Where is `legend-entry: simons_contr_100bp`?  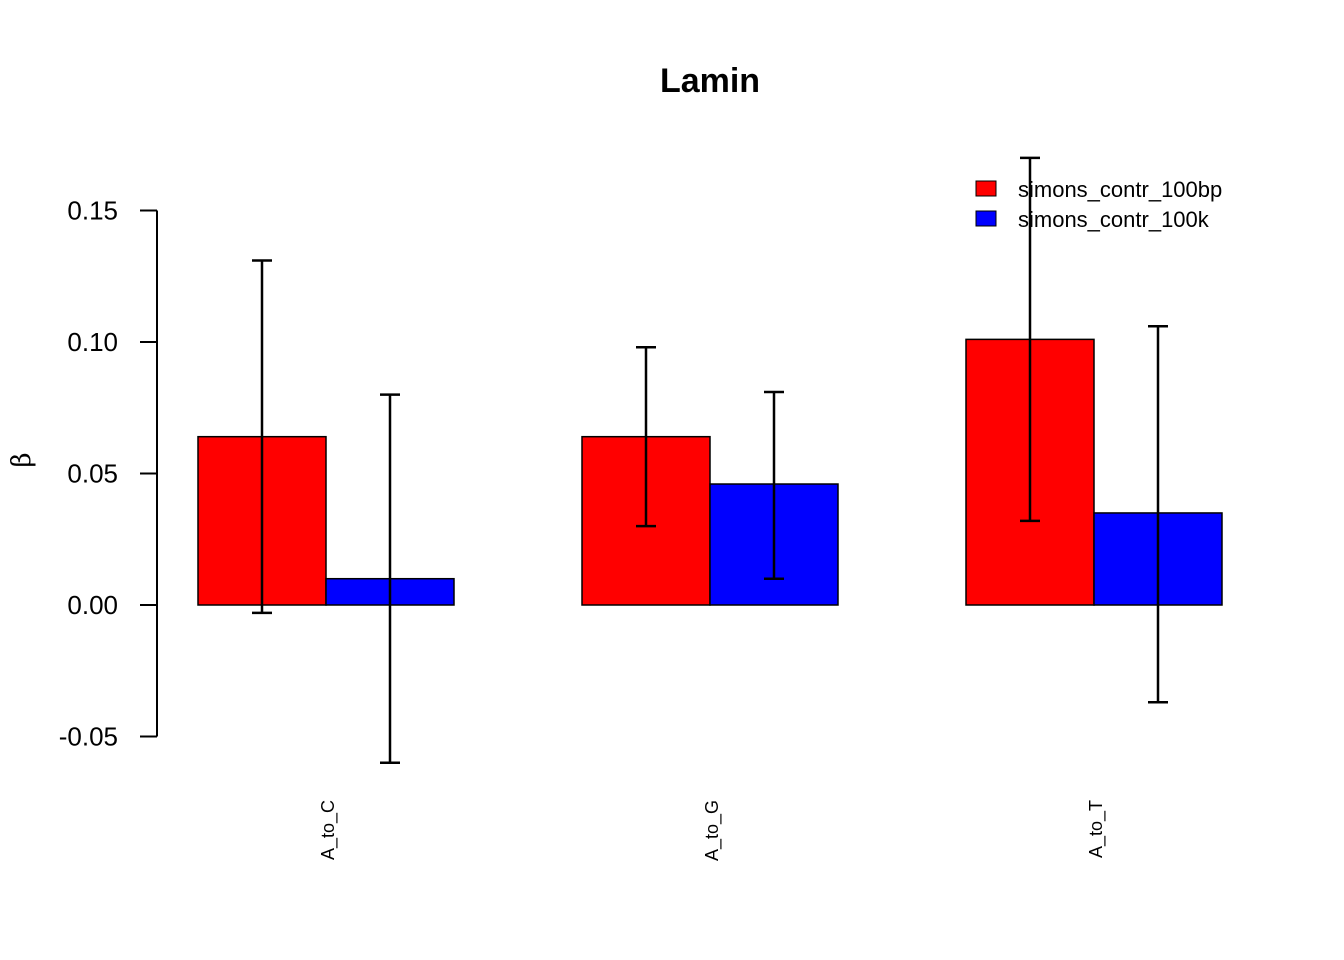
legend-entry: simons_contr_100bp is located at coordinates (1120, 189).